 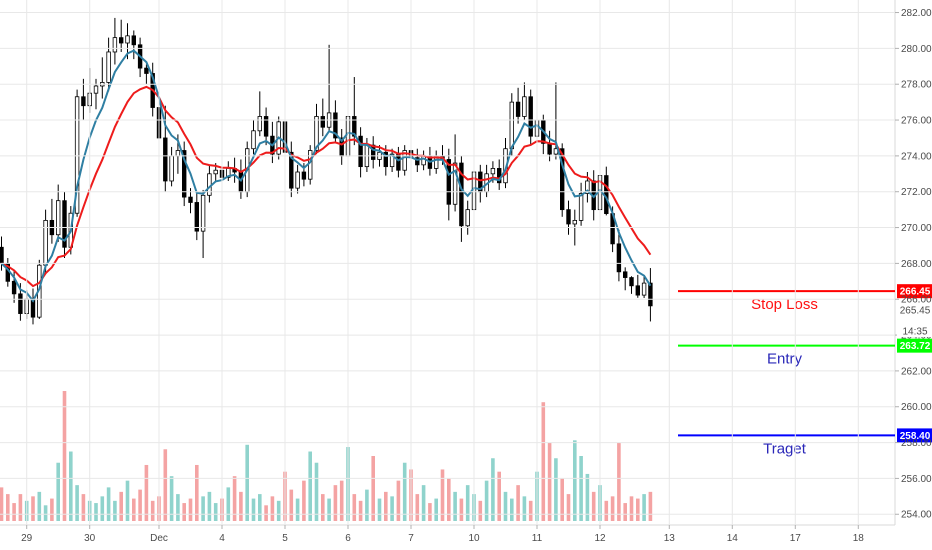 I want to click on price-tick-label: 254.00, so click(x=916, y=515).